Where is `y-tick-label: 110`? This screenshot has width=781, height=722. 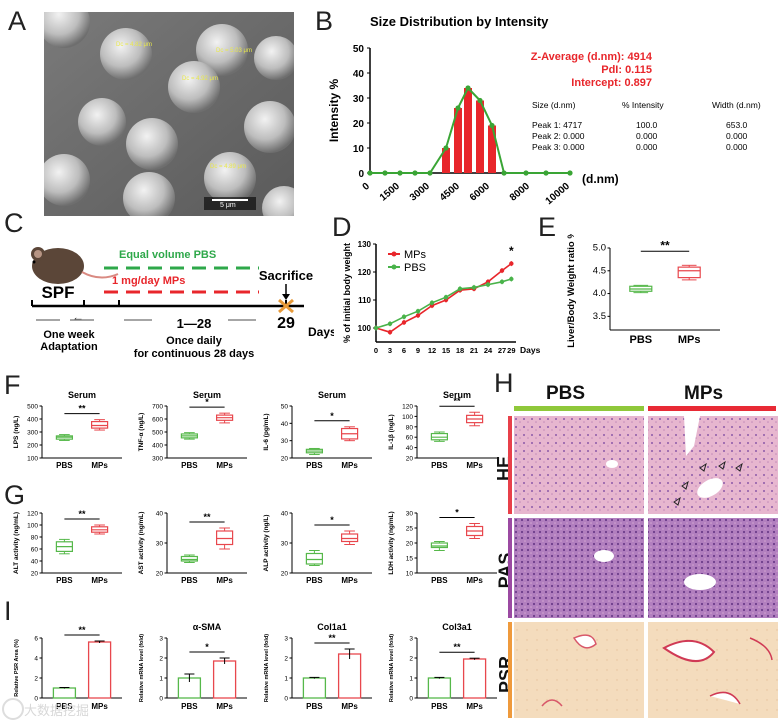 y-tick-label: 110 is located at coordinates (364, 300).